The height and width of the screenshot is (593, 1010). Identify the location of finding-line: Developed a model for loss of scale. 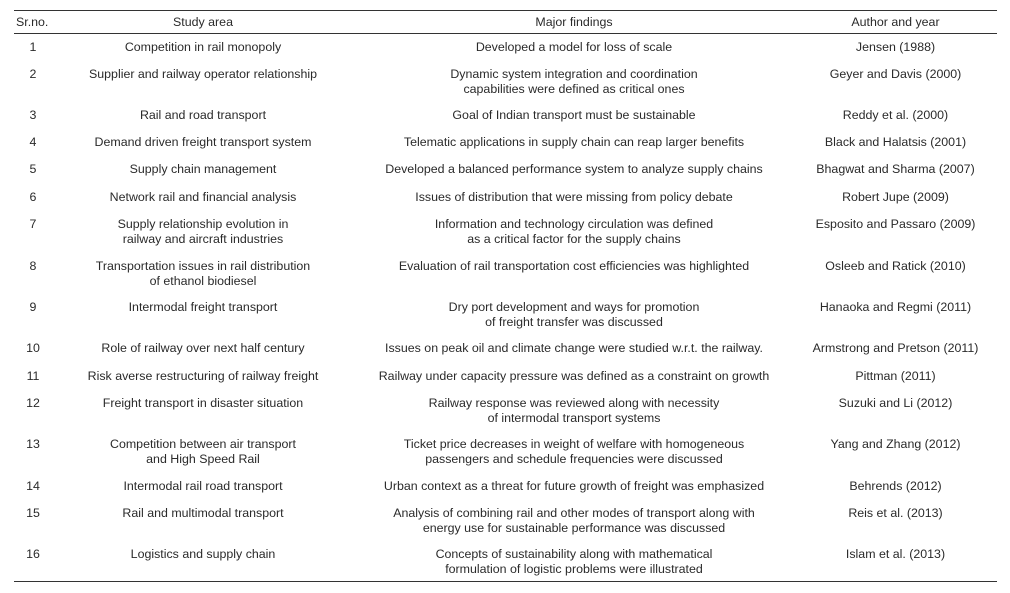
(574, 47).